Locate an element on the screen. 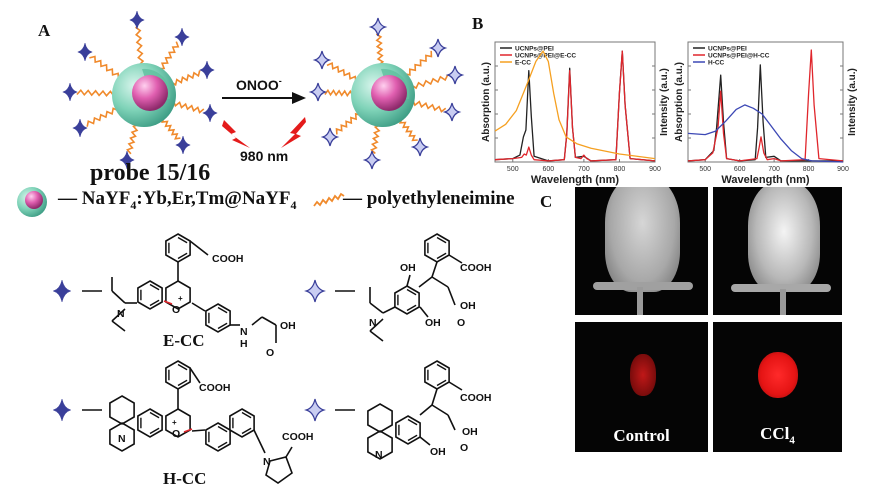  h-cc-charge-label: + is located at coordinates (174, 422).